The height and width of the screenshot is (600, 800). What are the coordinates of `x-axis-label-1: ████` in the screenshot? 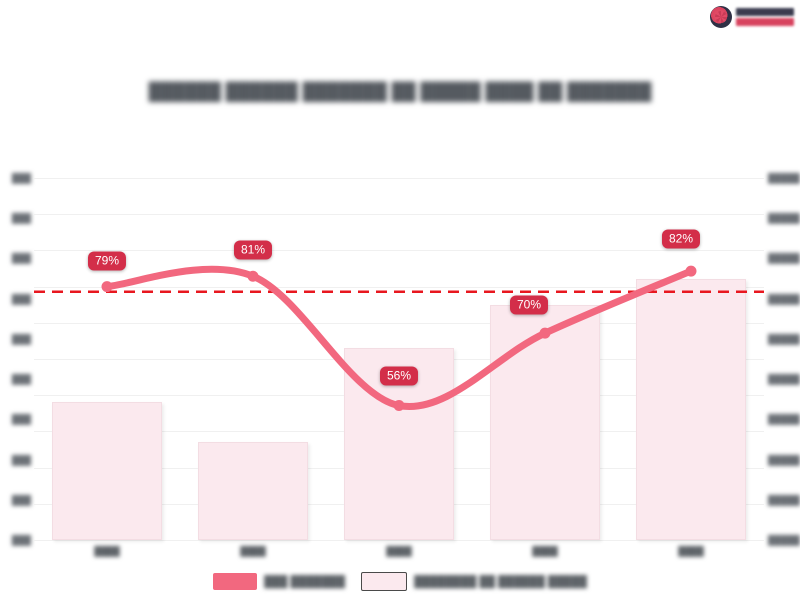 It's located at (253, 551).